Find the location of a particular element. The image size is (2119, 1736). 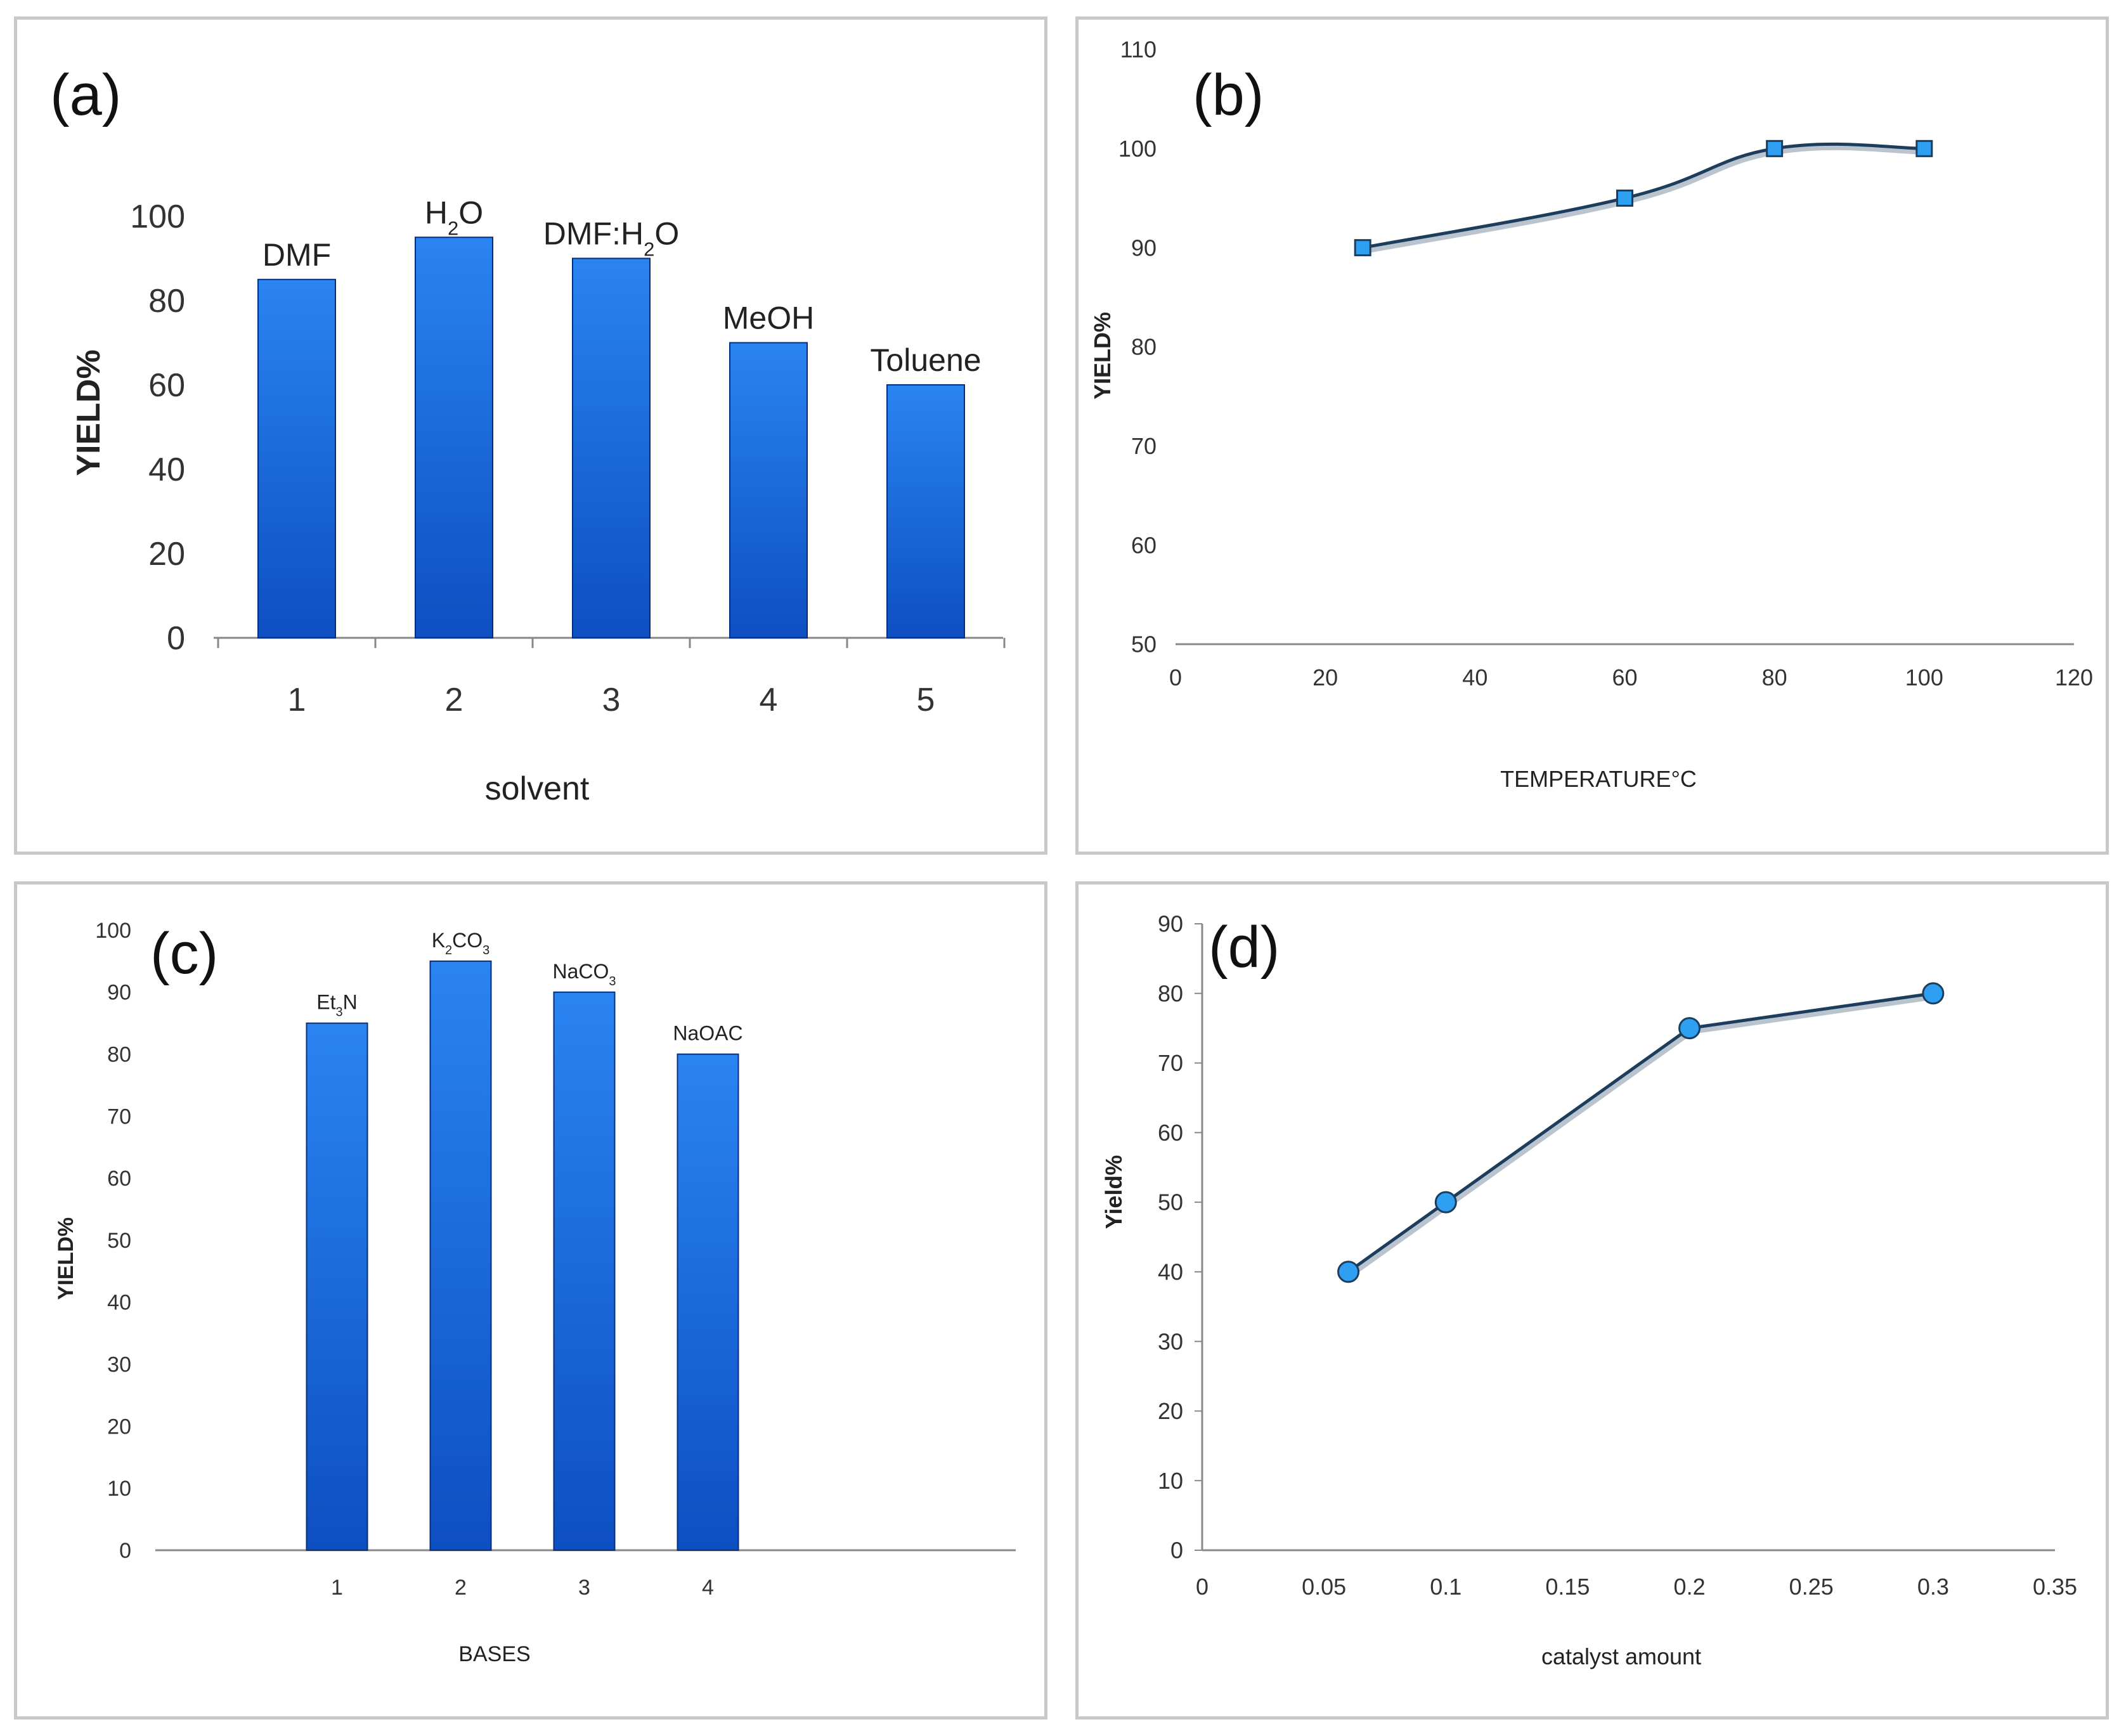

panel-label: (c) is located at coordinates (184, 953).